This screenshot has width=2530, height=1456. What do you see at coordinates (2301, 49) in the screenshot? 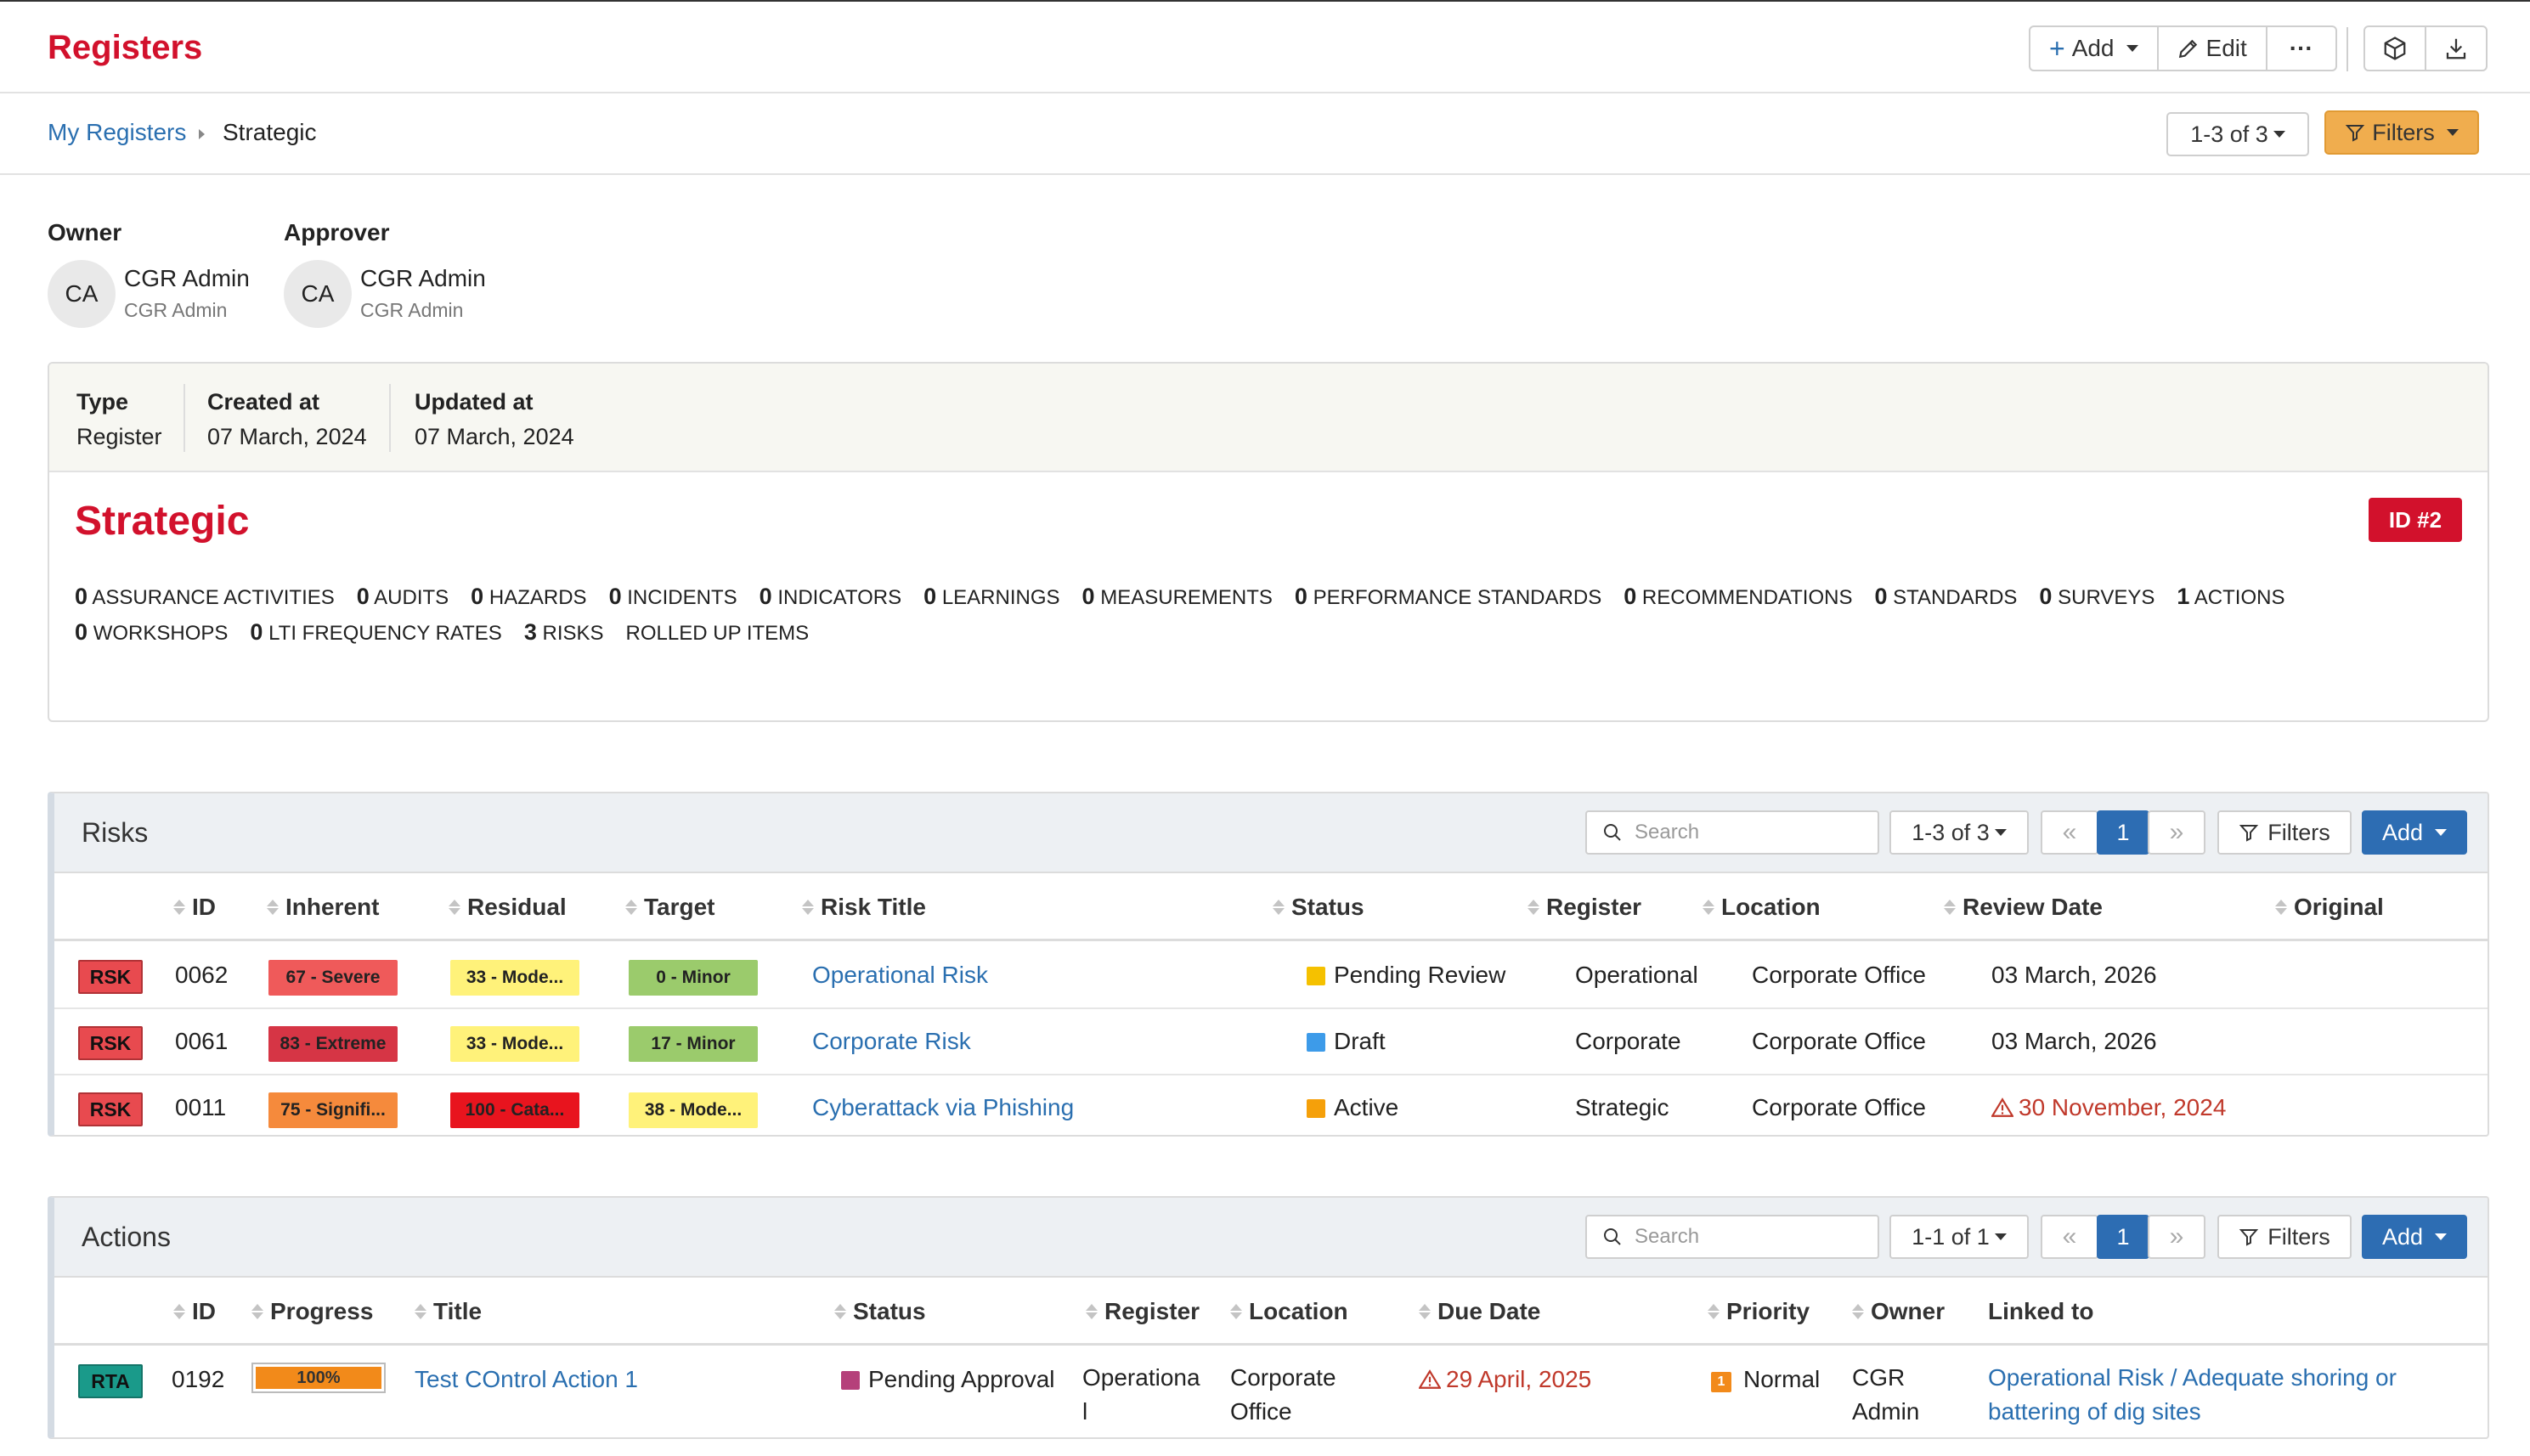
I see `more-button: ···` at bounding box center [2301, 49].